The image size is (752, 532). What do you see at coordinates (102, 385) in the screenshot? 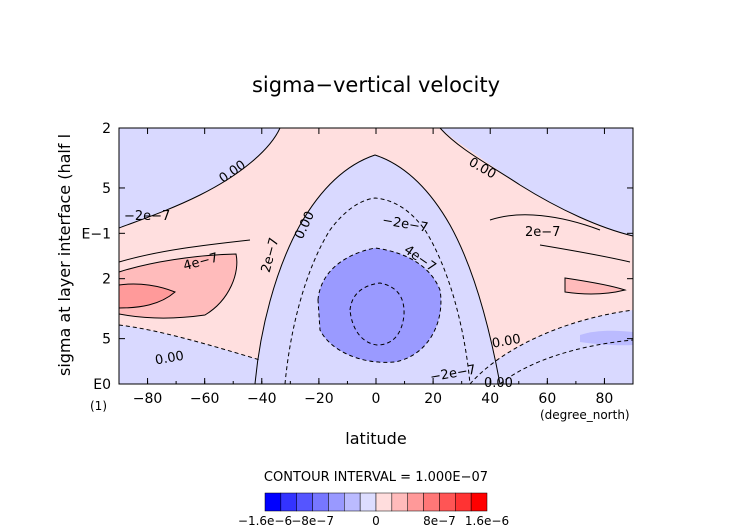
I see `y-tick-label: E0` at bounding box center [102, 385].